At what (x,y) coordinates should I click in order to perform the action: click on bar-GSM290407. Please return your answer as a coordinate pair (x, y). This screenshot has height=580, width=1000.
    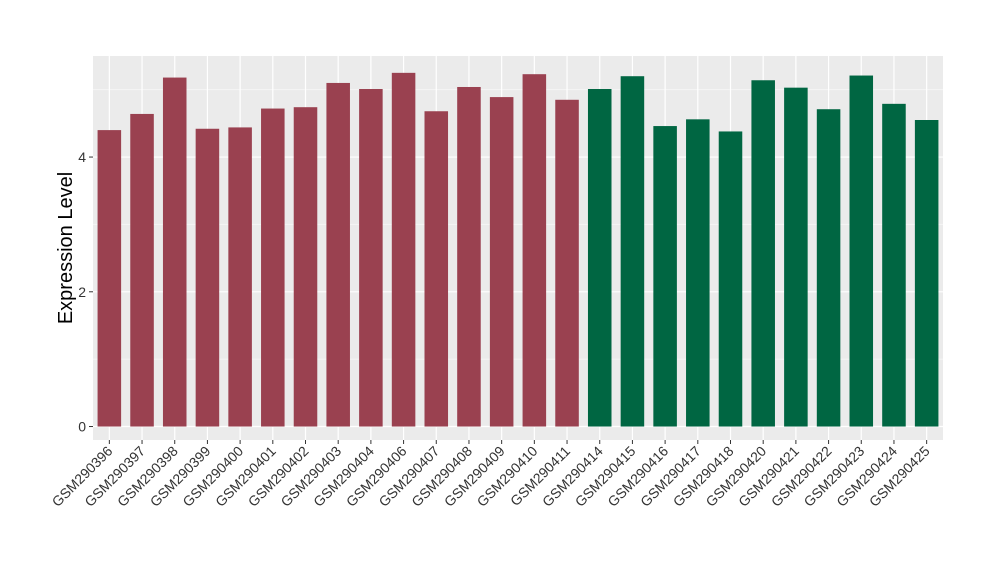
    Looking at the image, I should click on (436, 269).